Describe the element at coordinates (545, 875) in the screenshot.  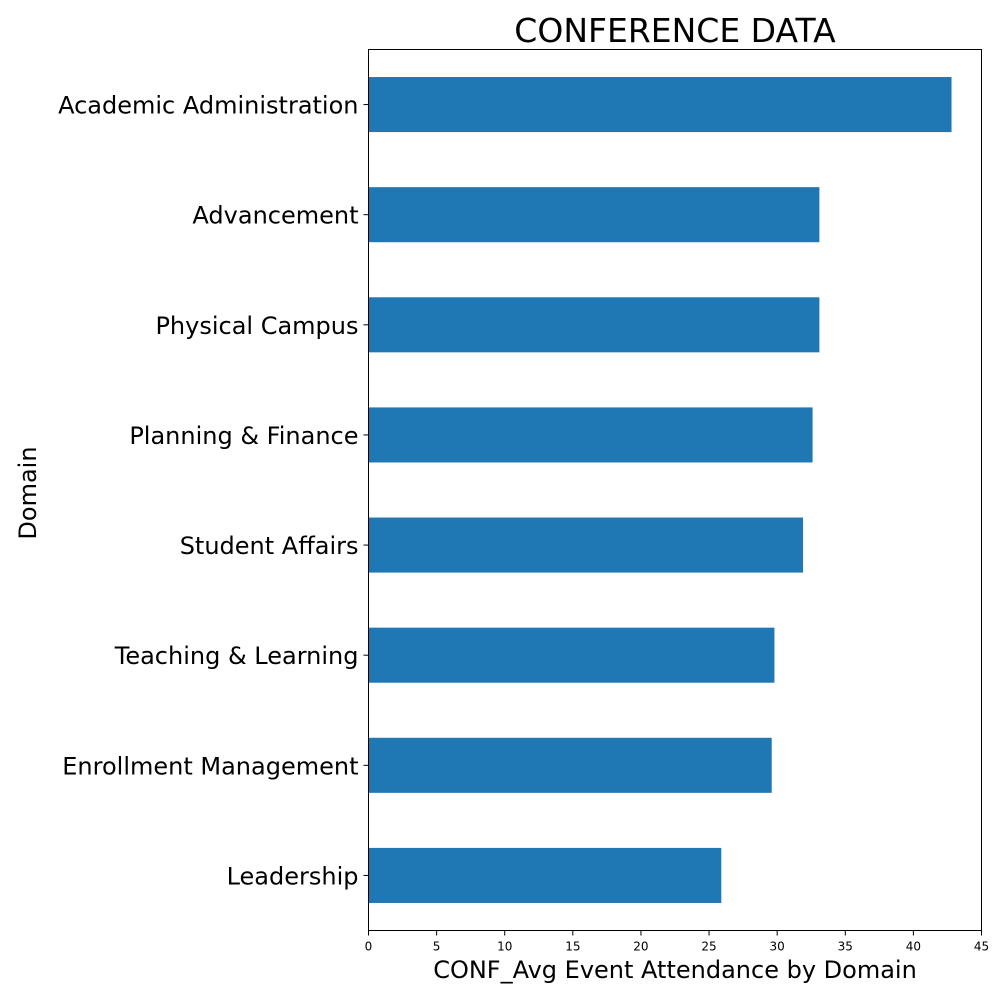
I see `bar-leadership` at that location.